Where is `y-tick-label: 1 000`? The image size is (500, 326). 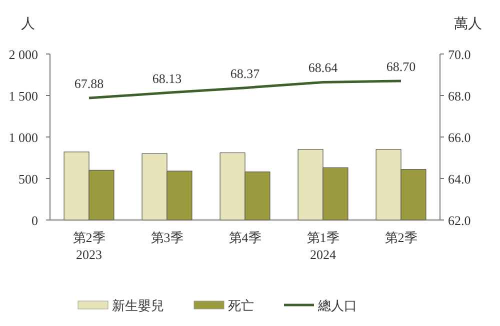
y-tick-label: 1 000 is located at coordinates (23, 137).